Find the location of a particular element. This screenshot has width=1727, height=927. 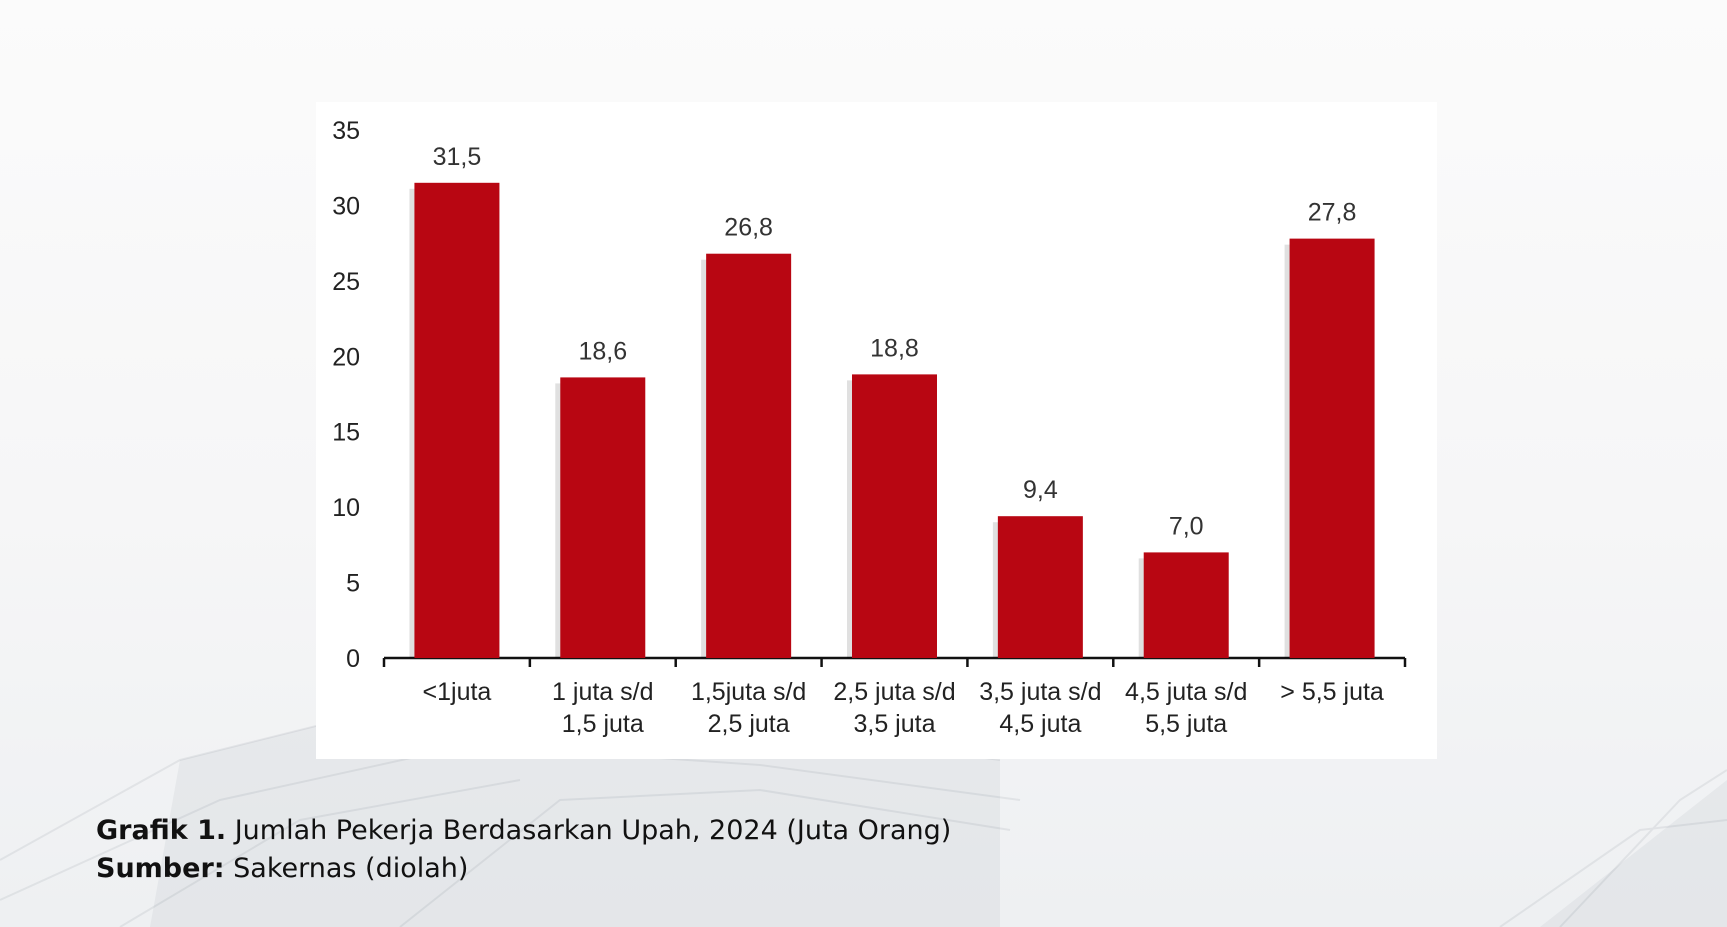

caption-source-prefix: Sumber: is located at coordinates (160, 868).